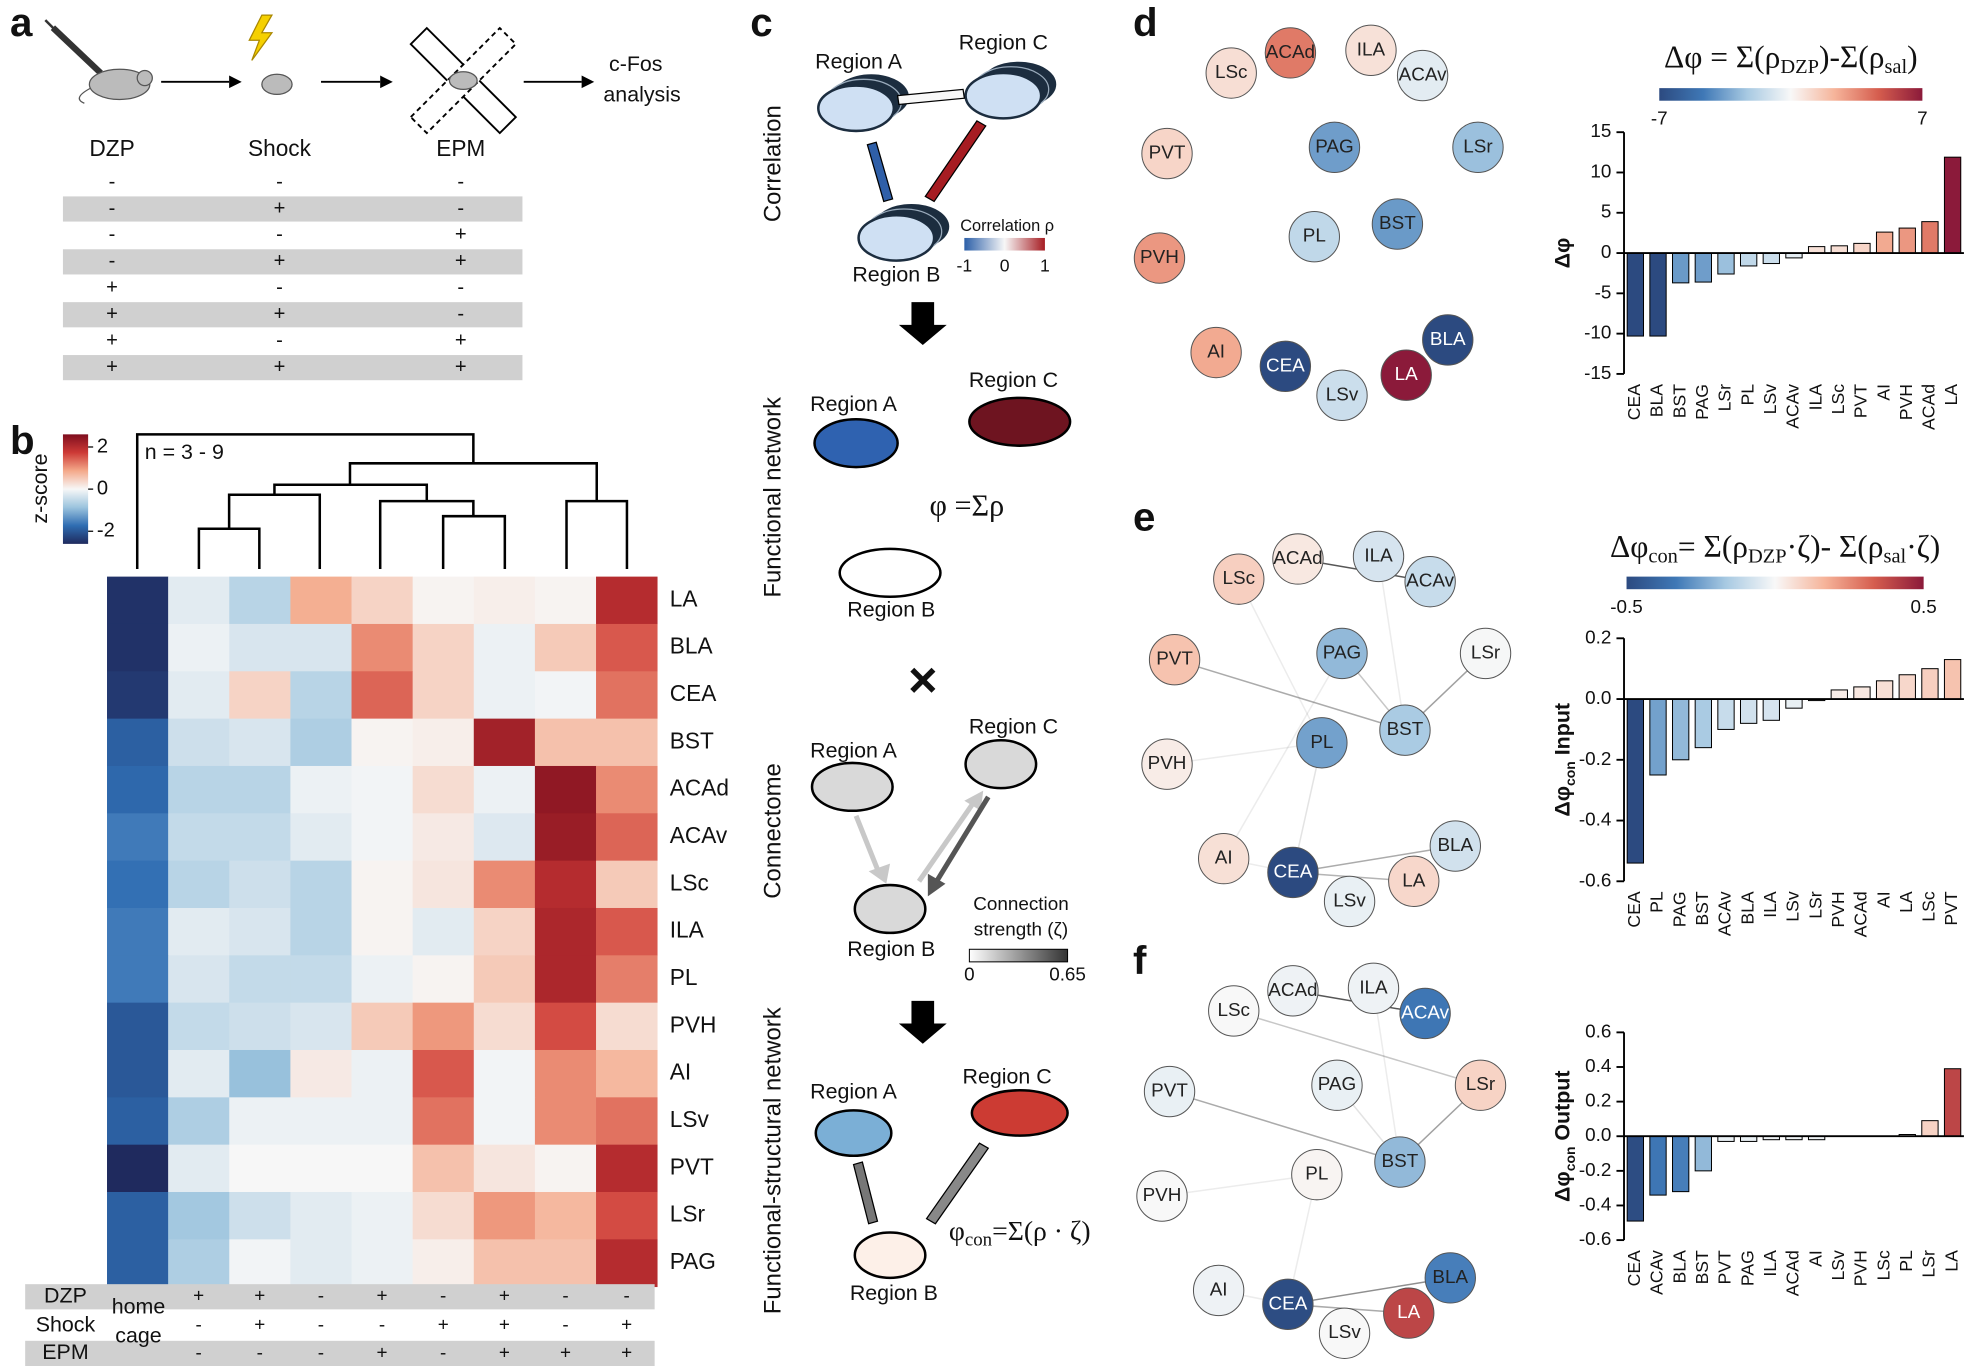 This screenshot has height=1366, width=1974. I want to click on node-label: AI, so click(1216, 352).